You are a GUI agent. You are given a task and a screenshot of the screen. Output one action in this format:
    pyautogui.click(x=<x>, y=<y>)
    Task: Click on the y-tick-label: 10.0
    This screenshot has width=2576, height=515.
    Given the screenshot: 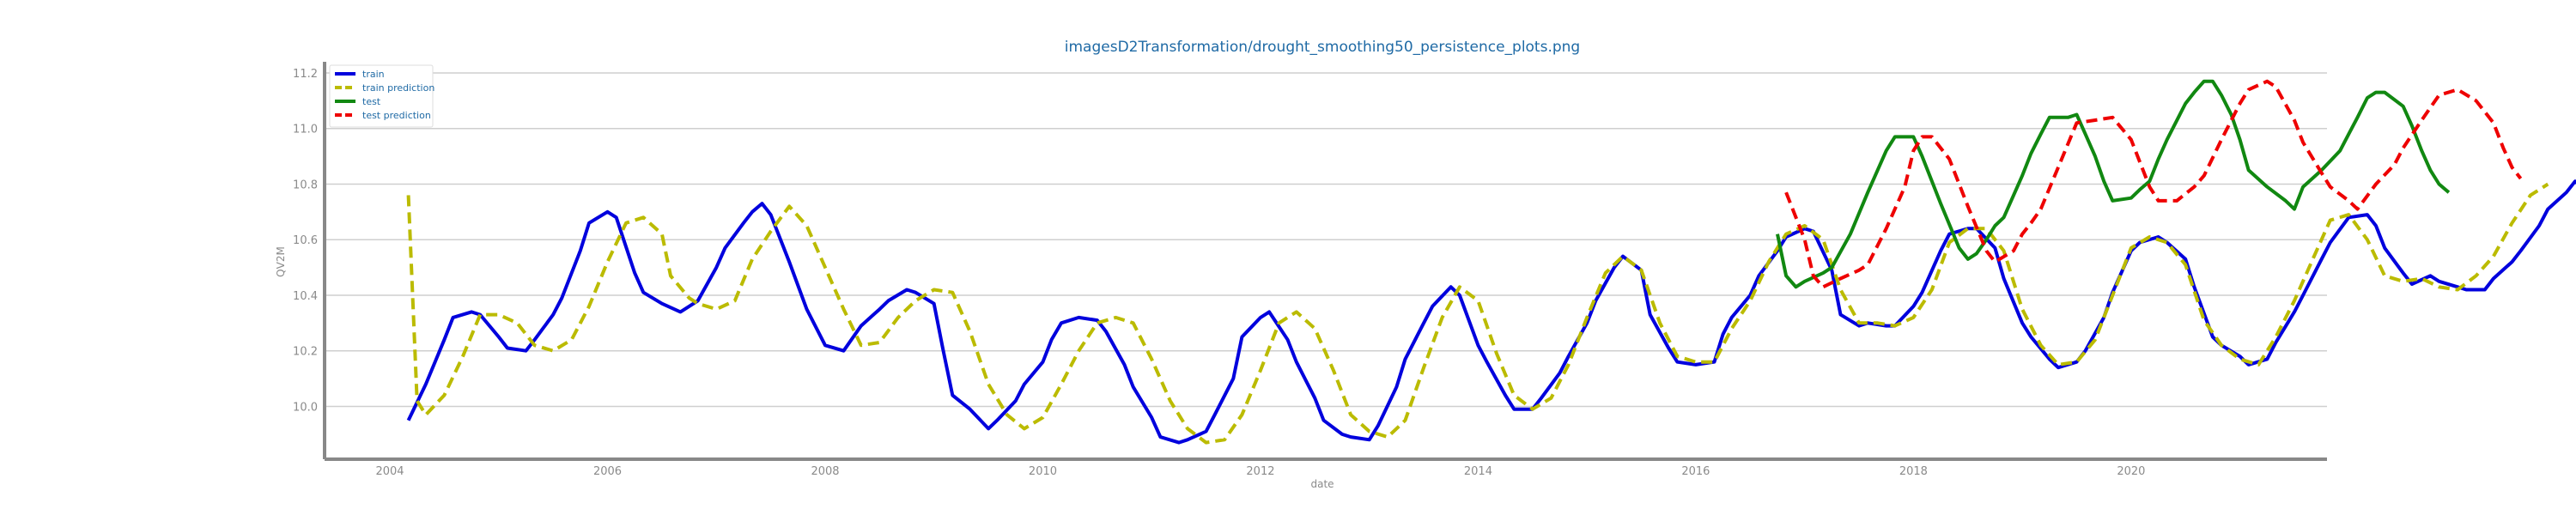 What is the action you would take?
    pyautogui.click(x=305, y=407)
    